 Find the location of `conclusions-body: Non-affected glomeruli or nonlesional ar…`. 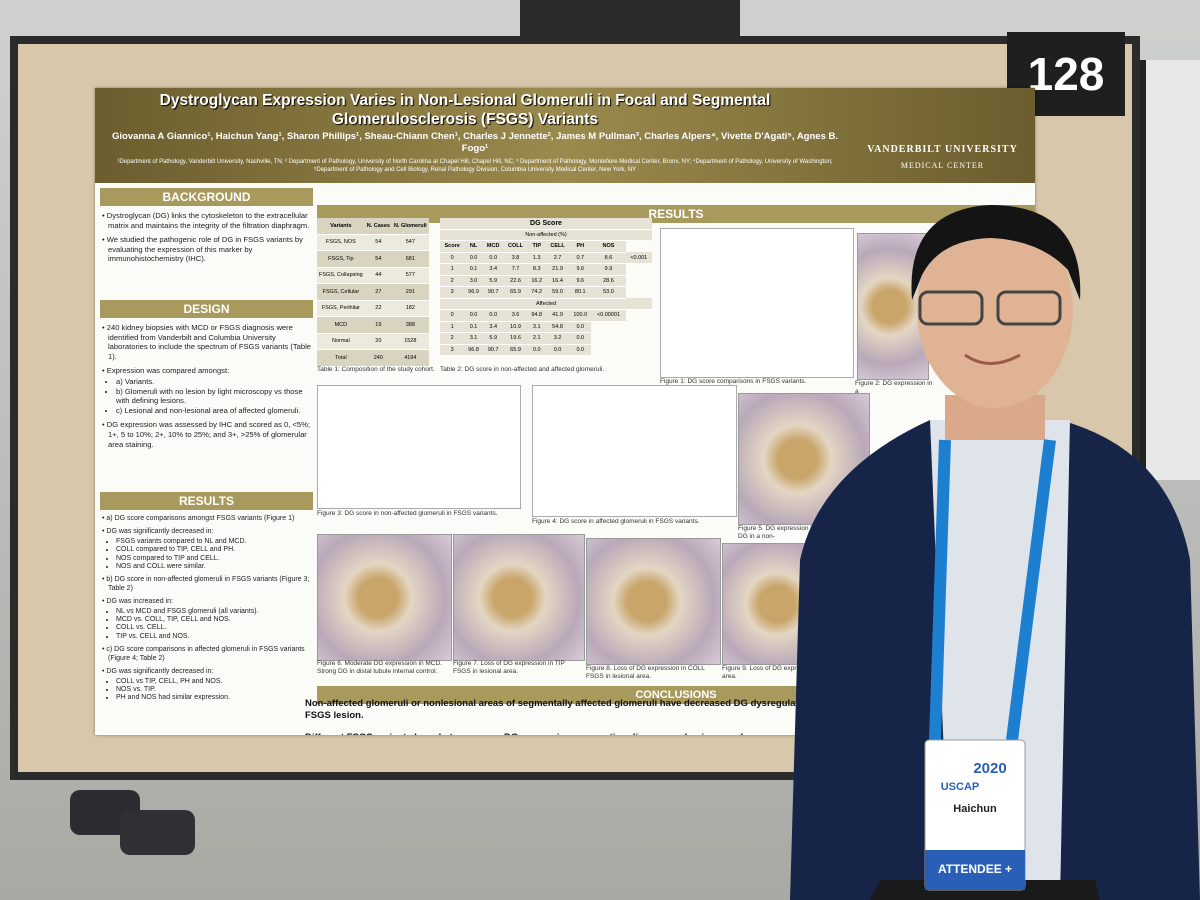

conclusions-body: Non-affected glomeruli or nonlesional ar… is located at coordinates (625, 715).